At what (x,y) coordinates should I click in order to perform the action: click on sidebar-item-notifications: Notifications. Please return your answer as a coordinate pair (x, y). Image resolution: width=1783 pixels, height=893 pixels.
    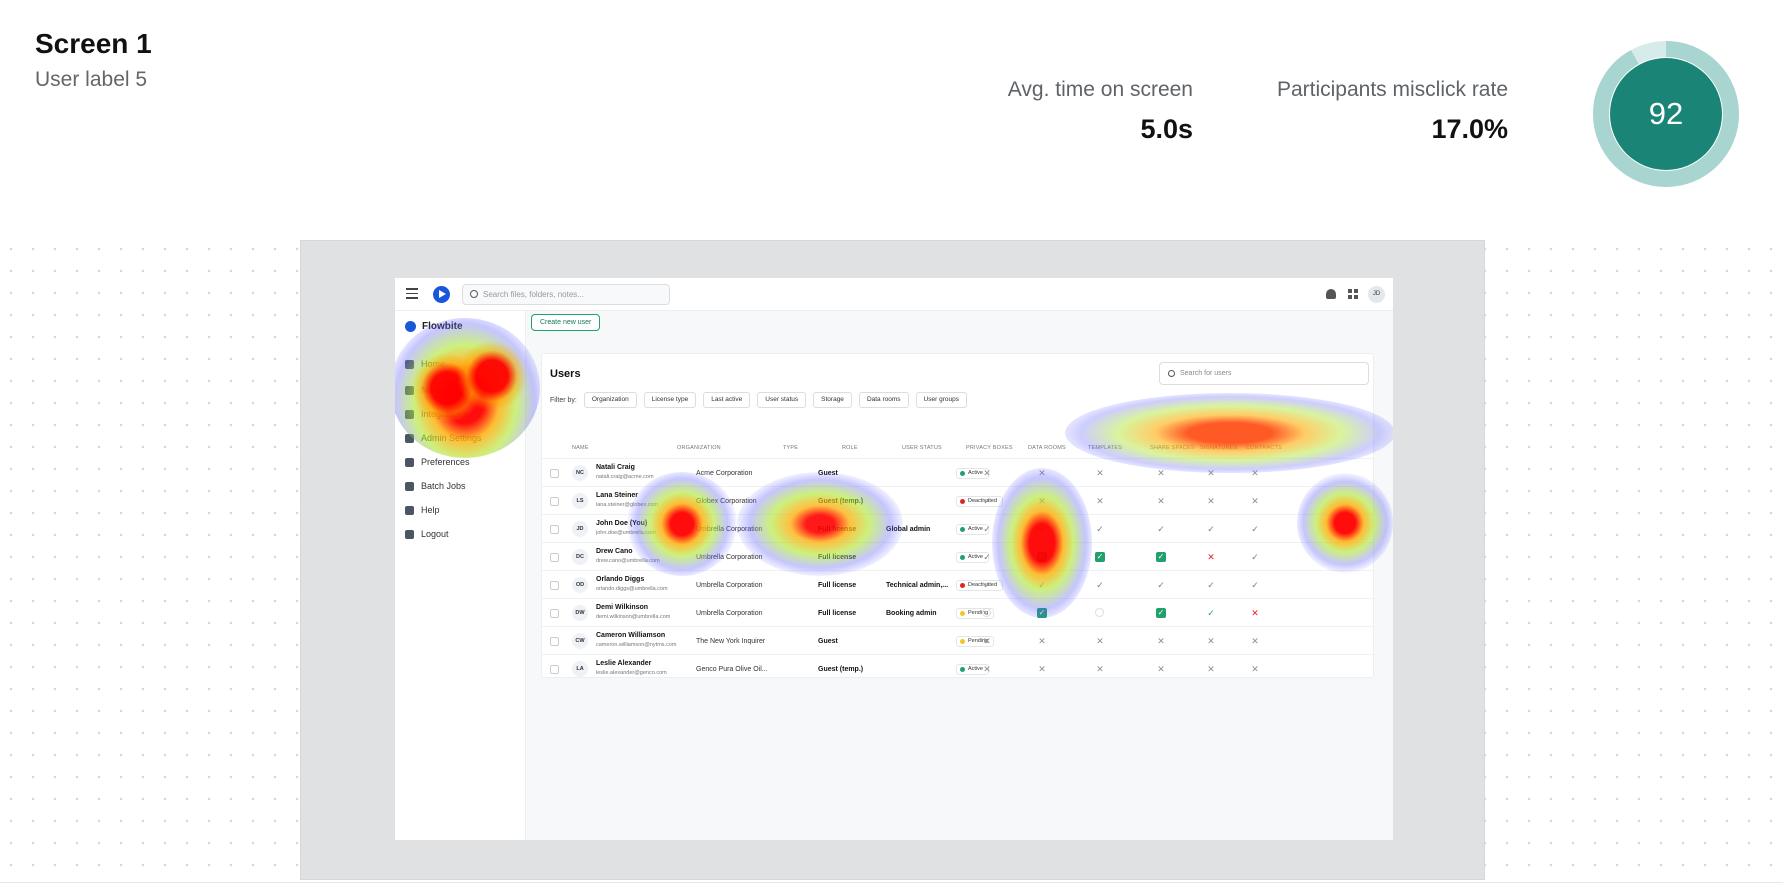
    Looking at the image, I should click on (437, 390).